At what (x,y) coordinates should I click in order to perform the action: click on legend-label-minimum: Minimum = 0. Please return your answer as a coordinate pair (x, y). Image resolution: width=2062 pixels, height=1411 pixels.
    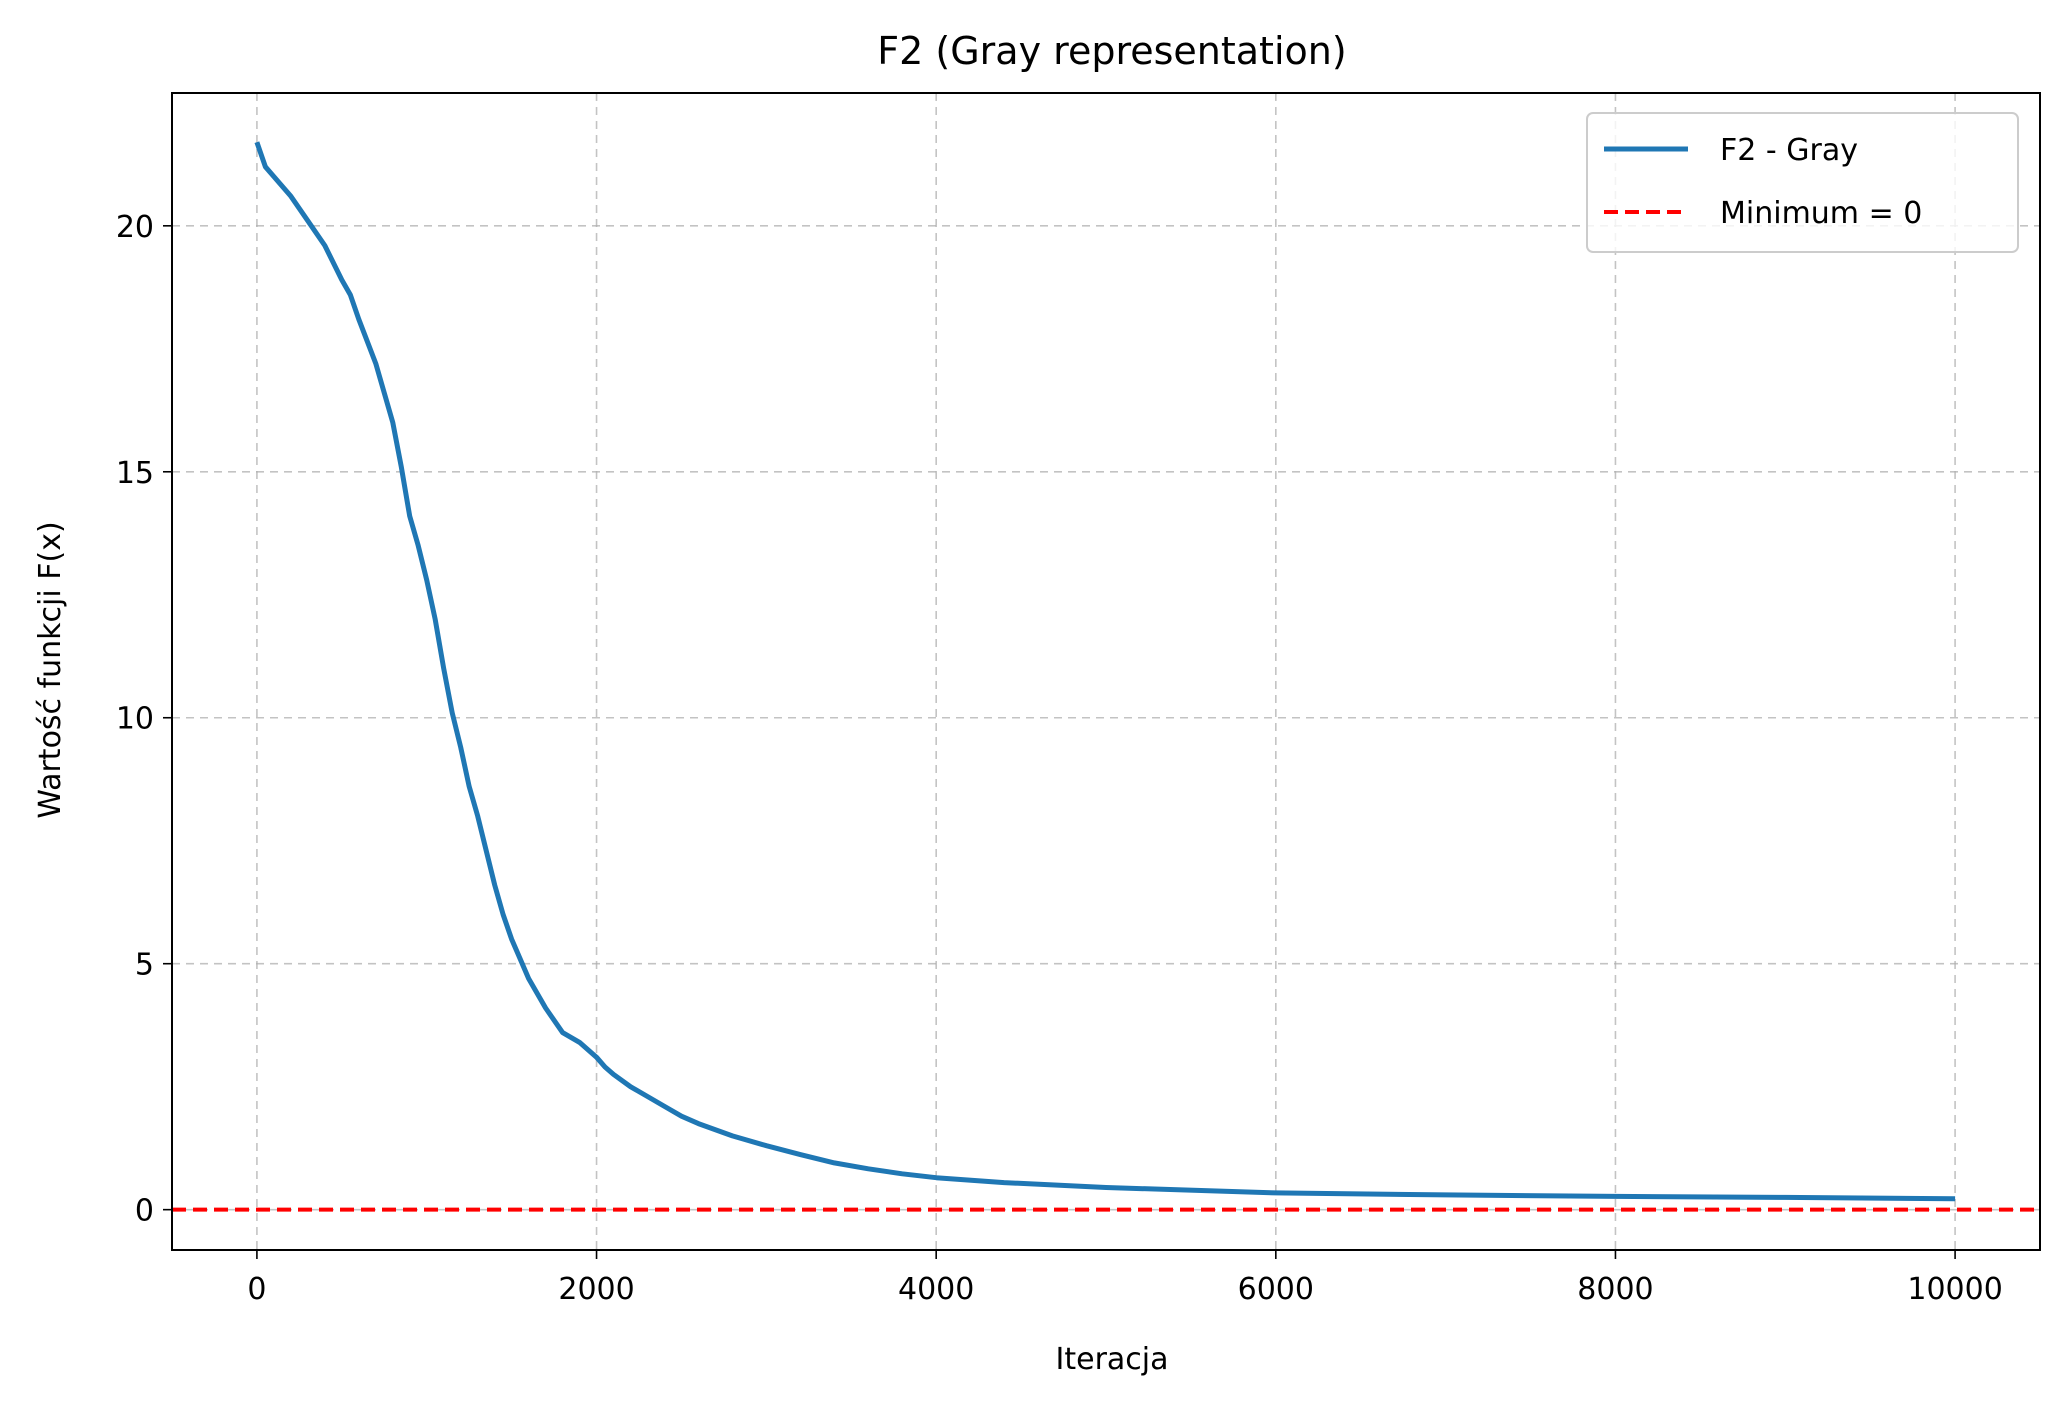
    Looking at the image, I should click on (1821, 213).